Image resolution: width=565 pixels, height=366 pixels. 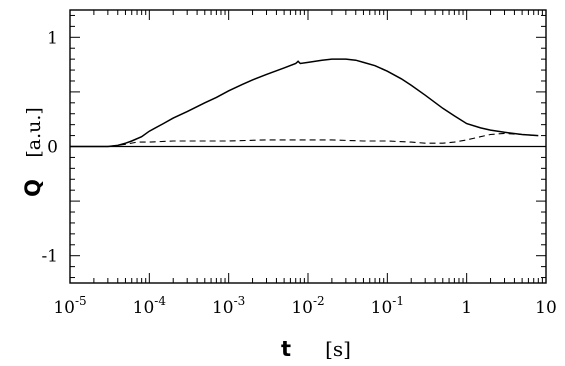 What do you see at coordinates (466, 308) in the screenshot?
I see `x-tick-label: 1` at bounding box center [466, 308].